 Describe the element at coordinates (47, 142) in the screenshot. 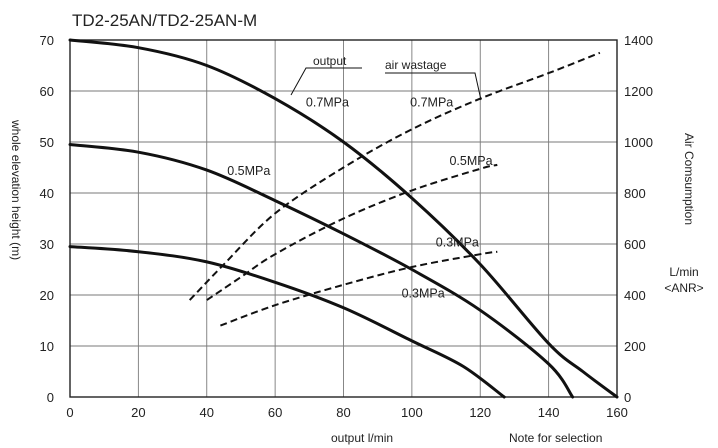

I see `y-tick-label: 50` at that location.